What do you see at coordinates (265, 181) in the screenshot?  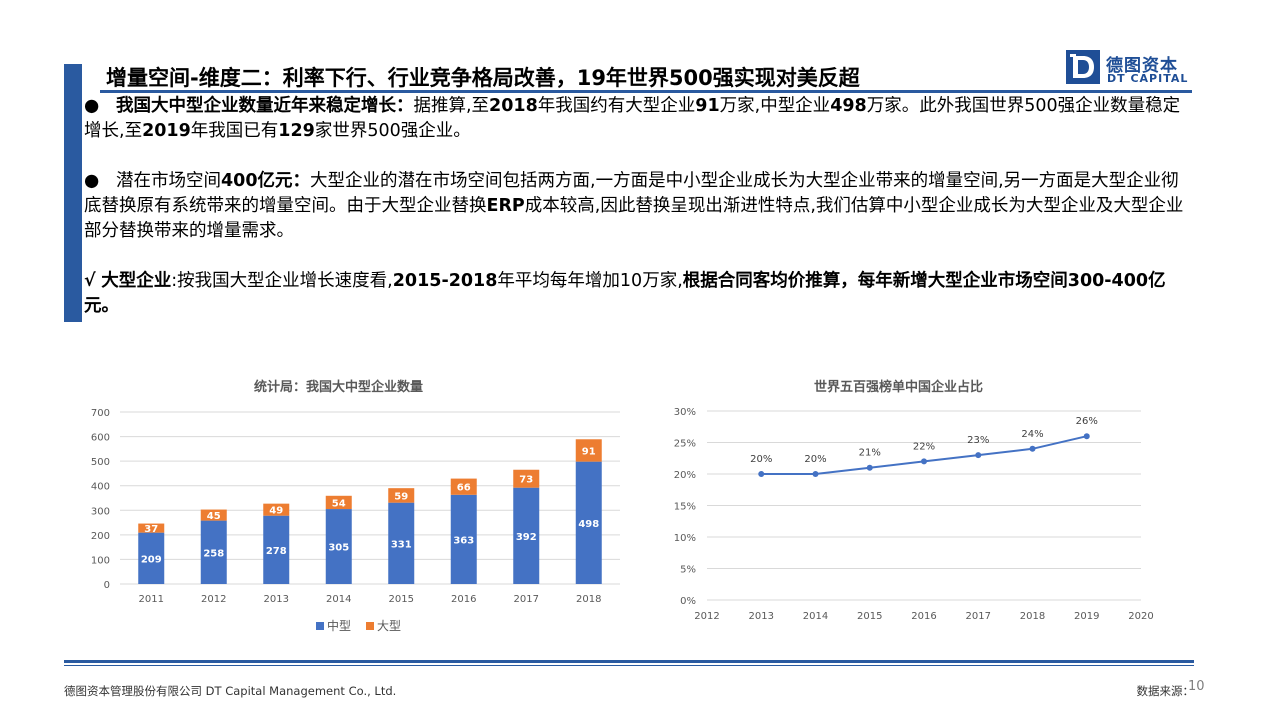 I see `bold-run: 400亿元：` at bounding box center [265, 181].